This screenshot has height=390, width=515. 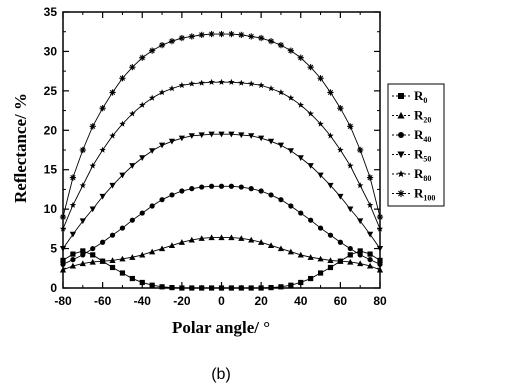 What do you see at coordinates (416, 145) in the screenshot?
I see `legend-box` at bounding box center [416, 145].